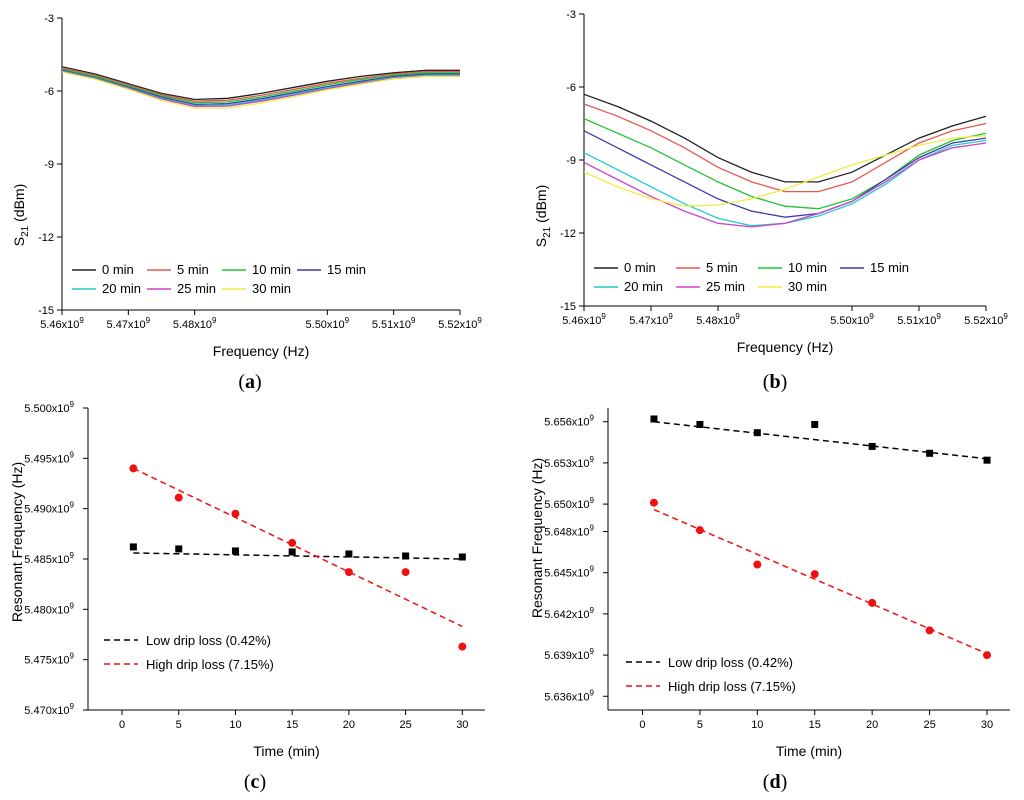  What do you see at coordinates (271, 269) in the screenshot?
I see `legend-label: 10 min` at bounding box center [271, 269].